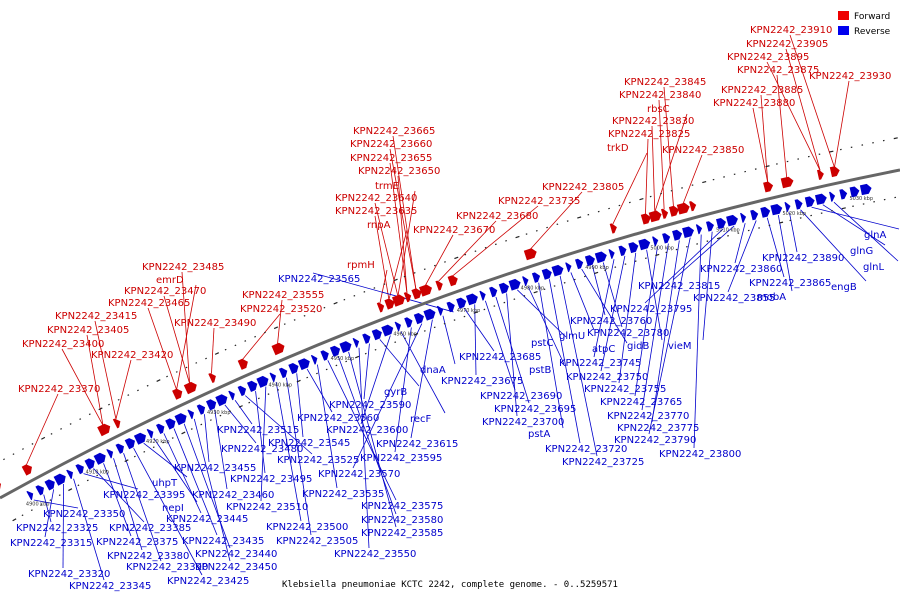 The image size is (900, 600). Describe the element at coordinates (402, 520) in the screenshot. I see `reverse-gene-label: KPN2242_23580` at that location.